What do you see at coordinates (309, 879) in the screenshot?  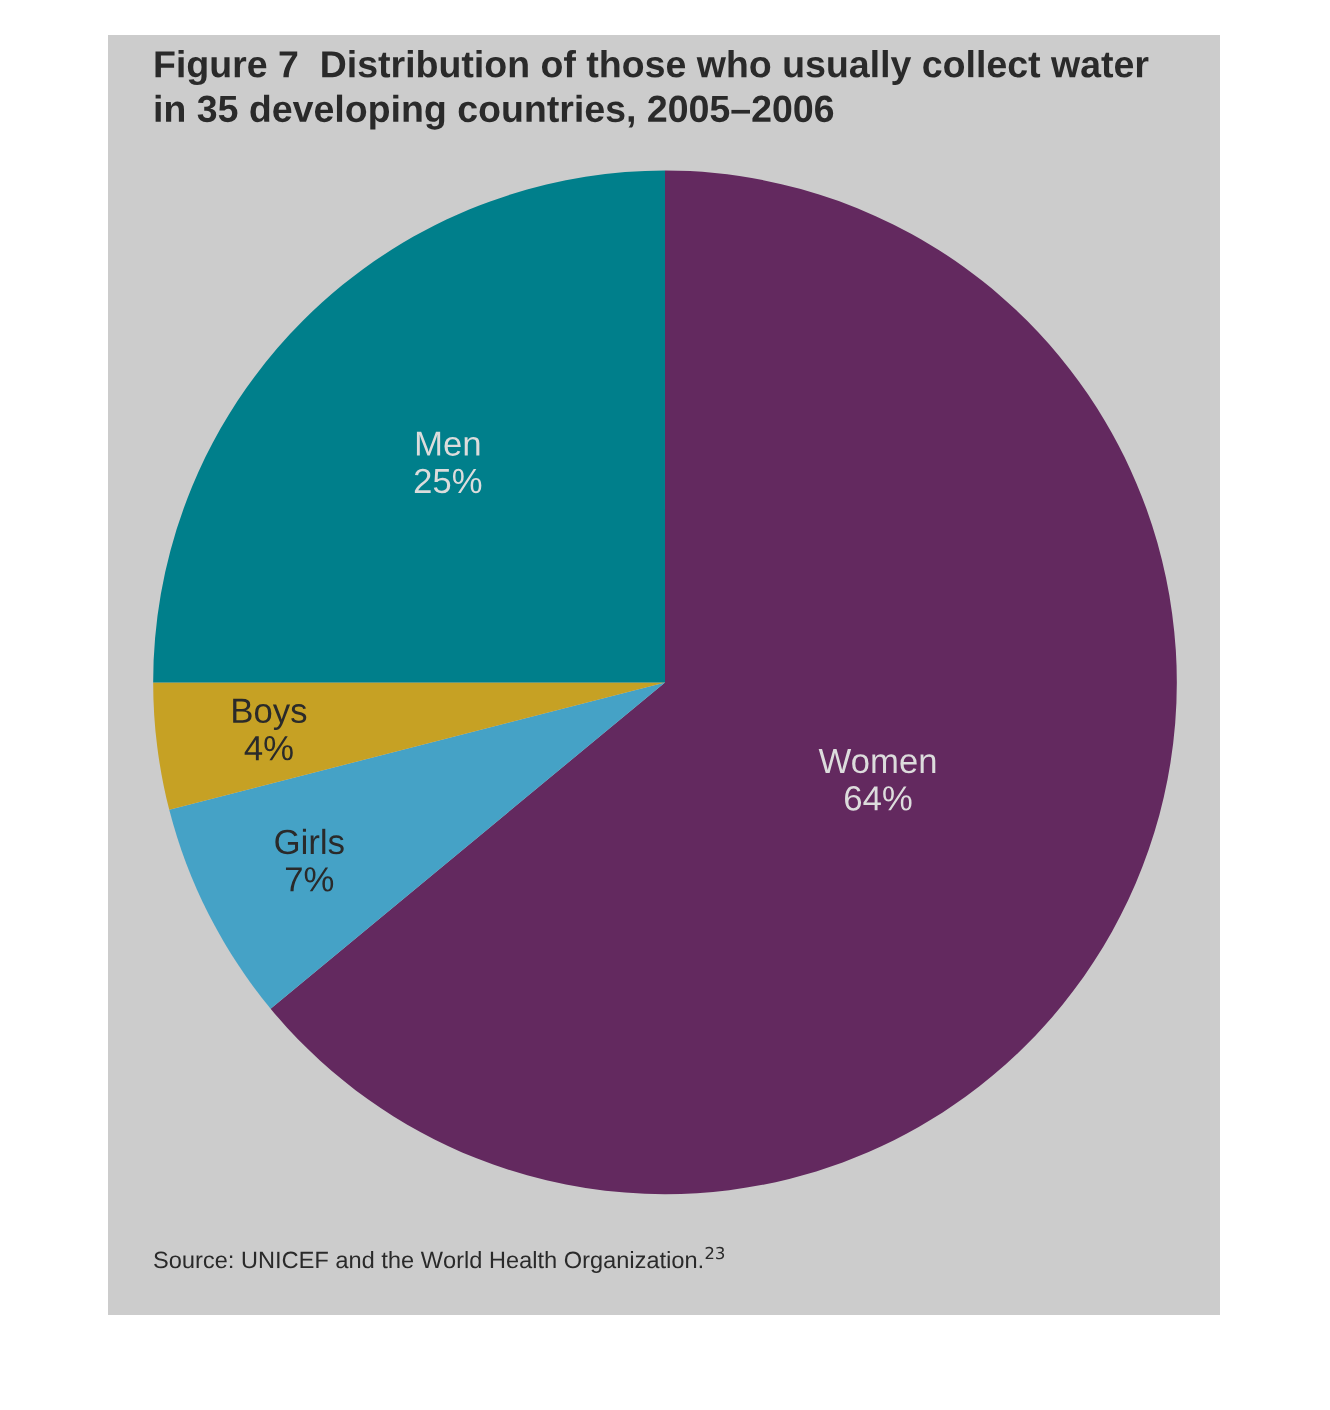 I see `data-label: 7%` at bounding box center [309, 879].